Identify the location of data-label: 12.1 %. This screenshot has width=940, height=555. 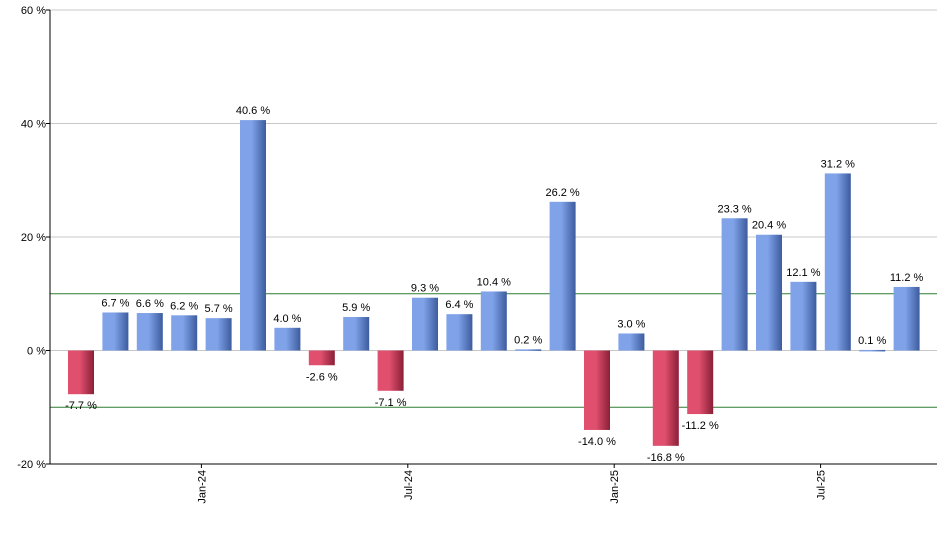
(803, 273).